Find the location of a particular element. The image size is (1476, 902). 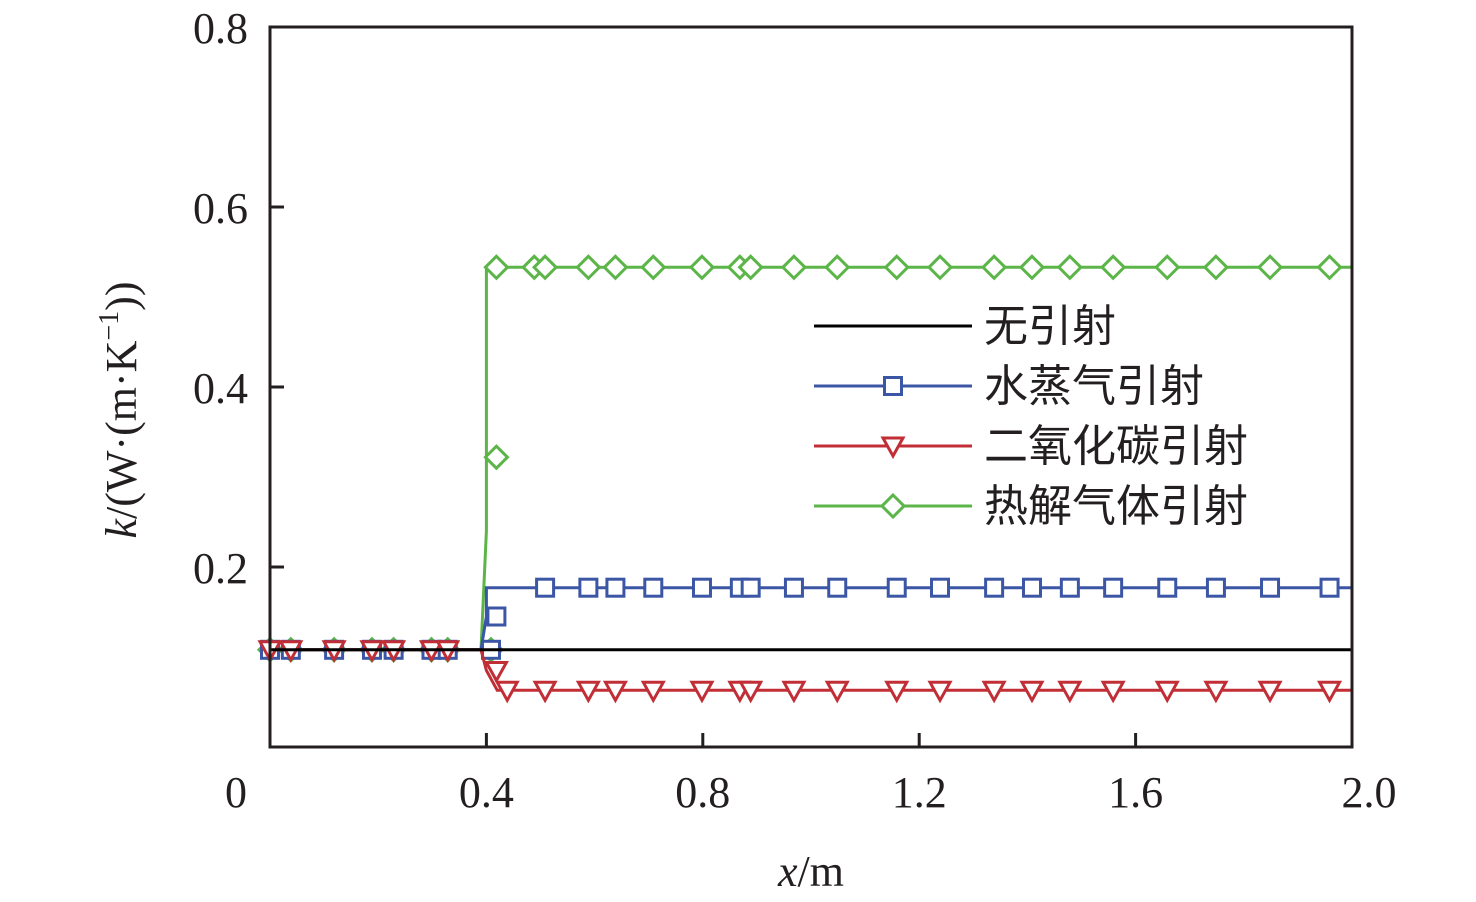

x-tick-label: 0.8 is located at coordinates (702, 792).